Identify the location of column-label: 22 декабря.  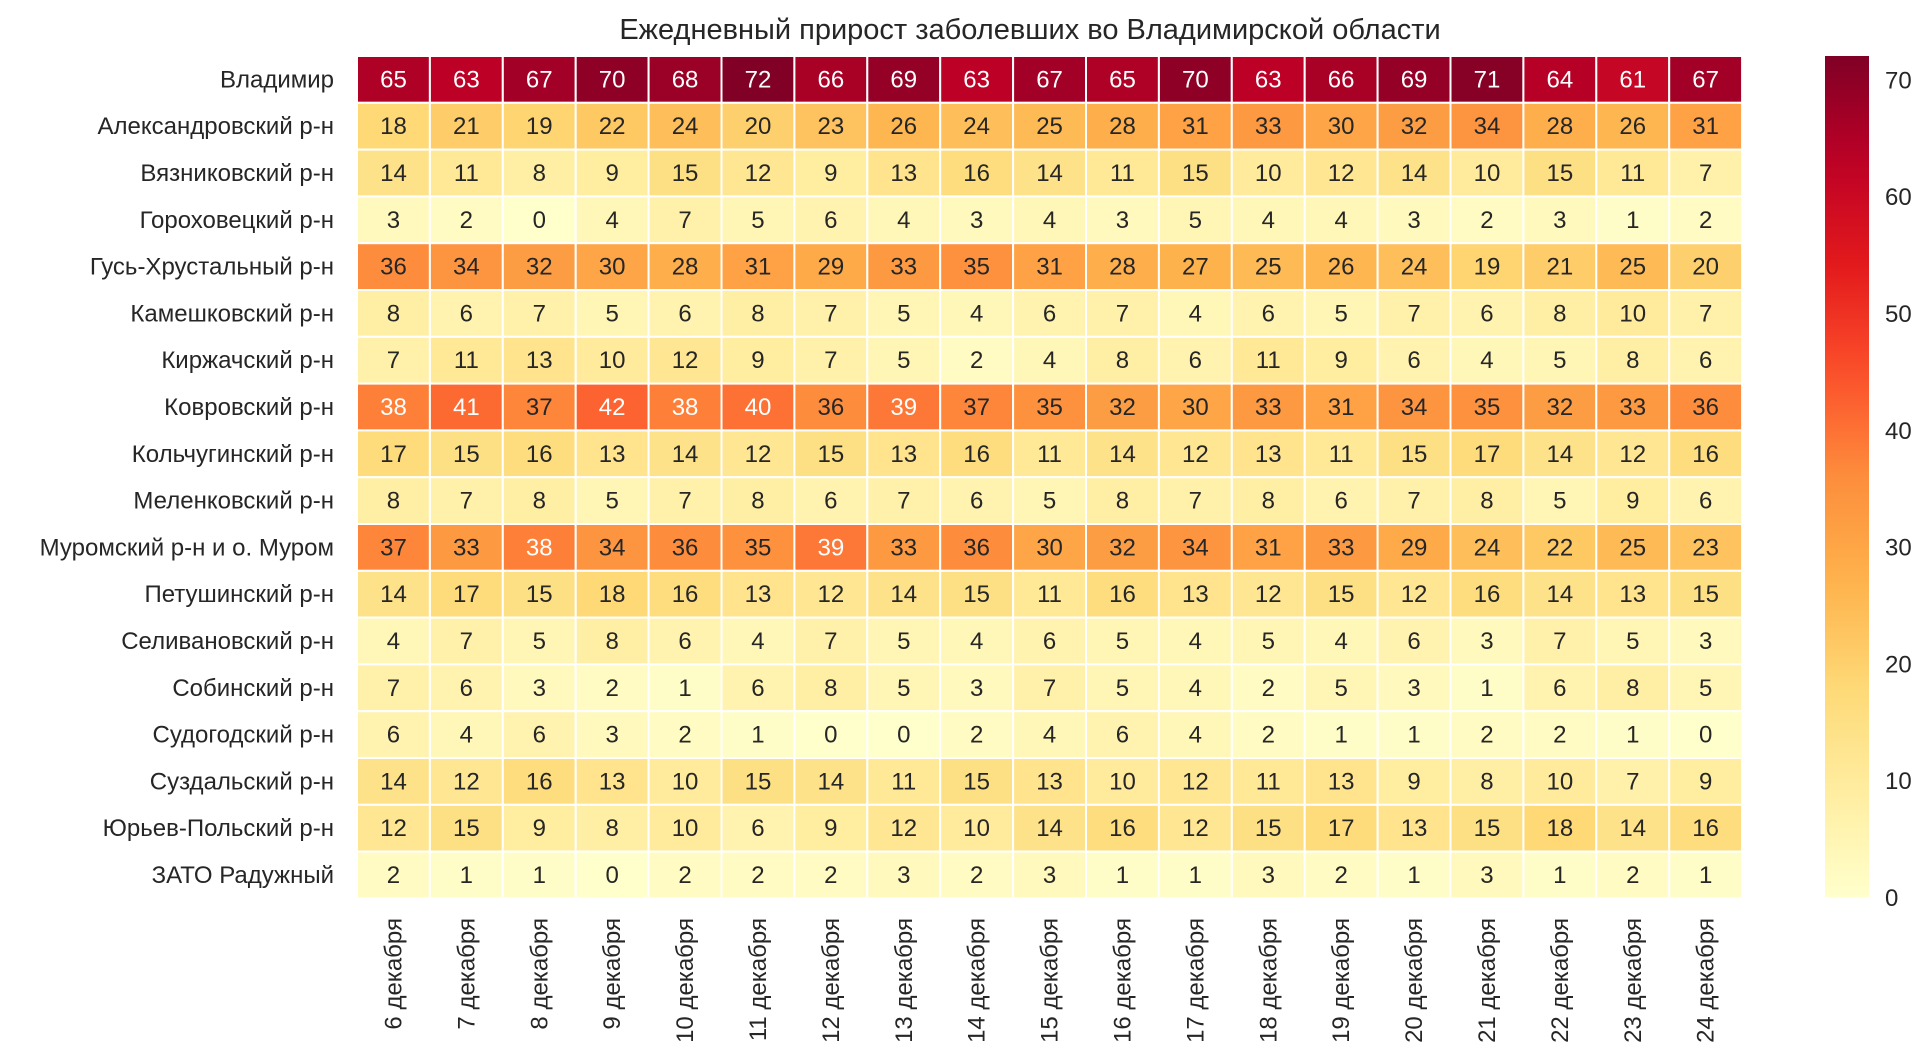
(1560, 980).